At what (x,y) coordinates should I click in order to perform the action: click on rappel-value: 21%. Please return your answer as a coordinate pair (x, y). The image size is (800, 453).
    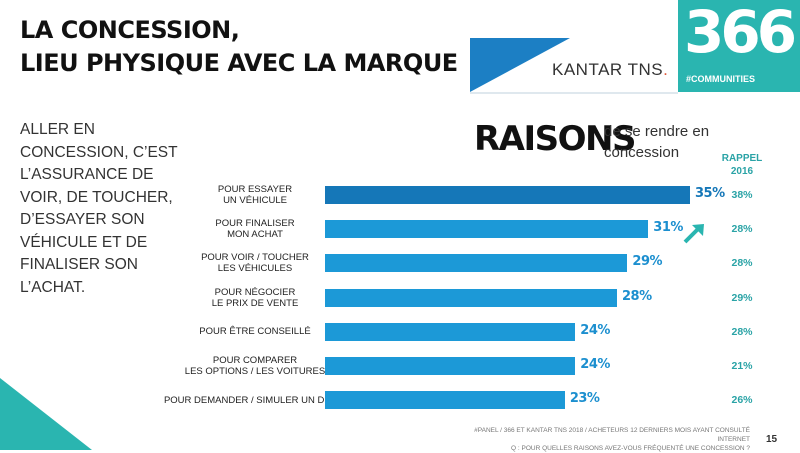
    Looking at the image, I should click on (742, 366).